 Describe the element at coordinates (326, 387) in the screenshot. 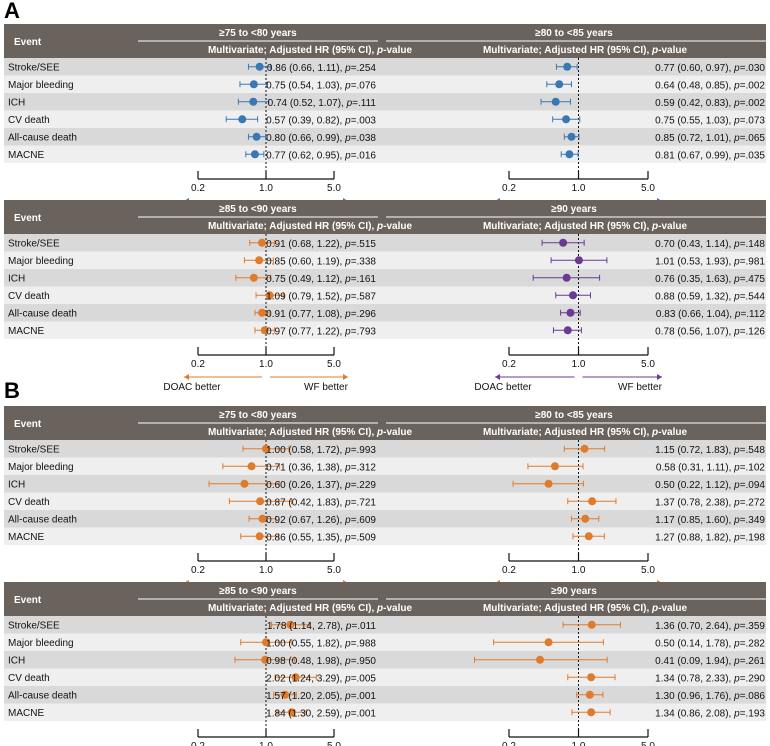

I see `right-direction-label: WF better` at that location.